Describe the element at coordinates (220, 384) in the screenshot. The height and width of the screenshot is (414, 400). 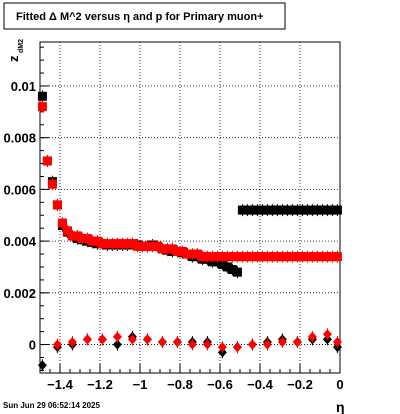
I see `x-tick-label: −0.6` at that location.